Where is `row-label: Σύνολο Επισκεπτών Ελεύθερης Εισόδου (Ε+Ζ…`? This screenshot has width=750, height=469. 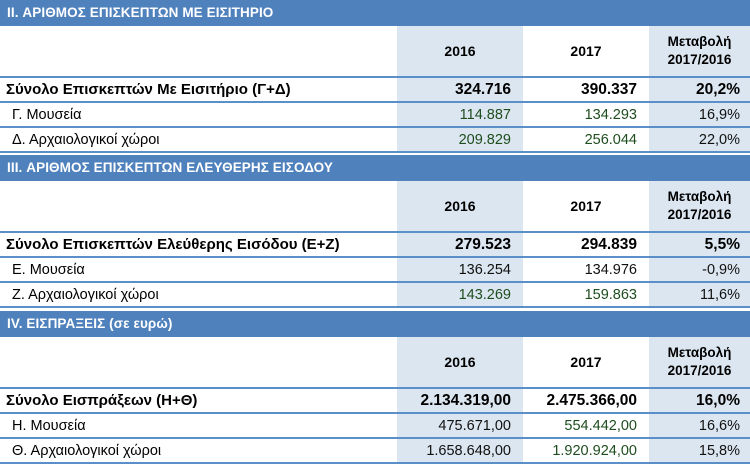 row-label: Σύνολο Επισκεπτών Ελεύθερης Εισόδου (Ε+Ζ… is located at coordinates (173, 244).